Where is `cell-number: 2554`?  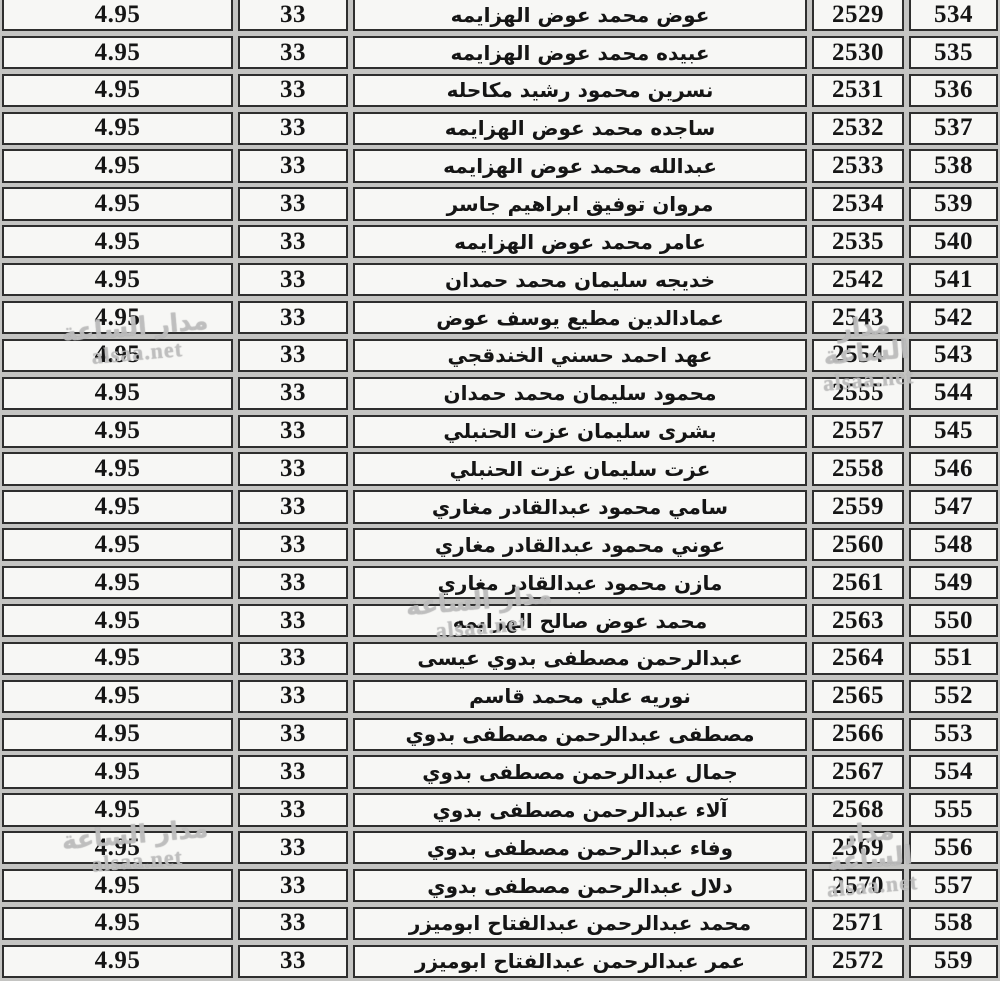
cell-number: 2554 is located at coordinates (858, 355).